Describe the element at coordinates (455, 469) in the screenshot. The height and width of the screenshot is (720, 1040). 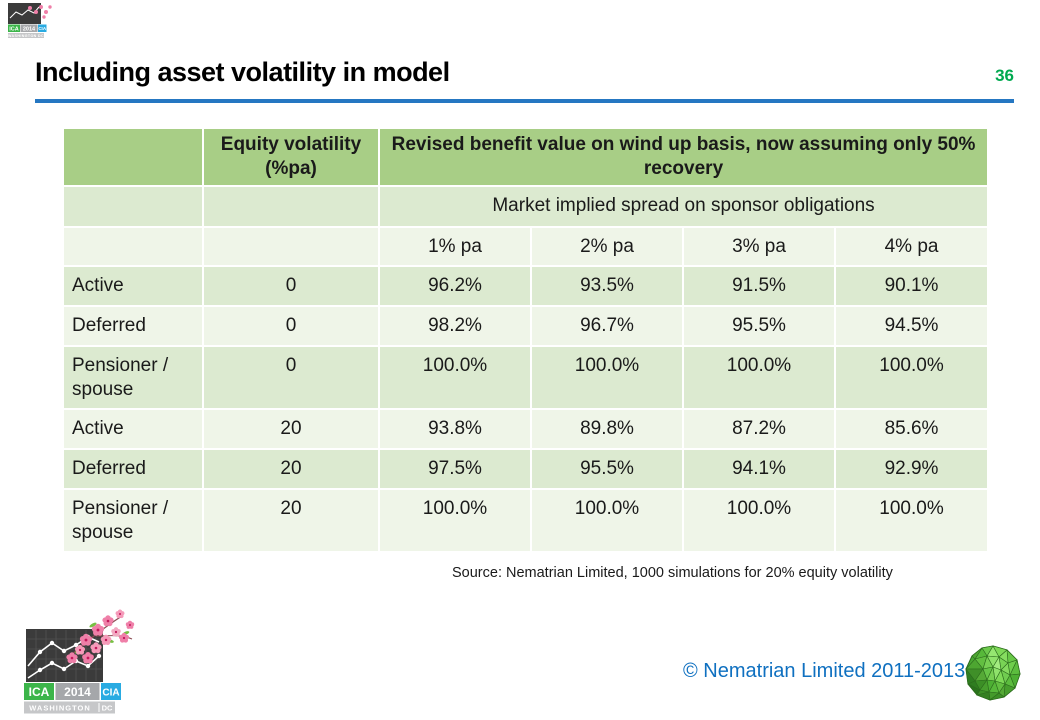
I see `value-cell: 97.5%` at that location.